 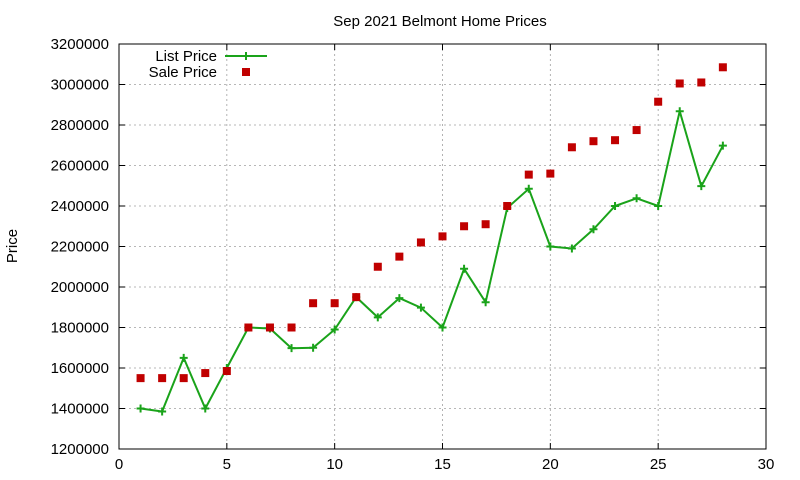 I want to click on y-tick-label: 3200000, so click(x=80, y=44).